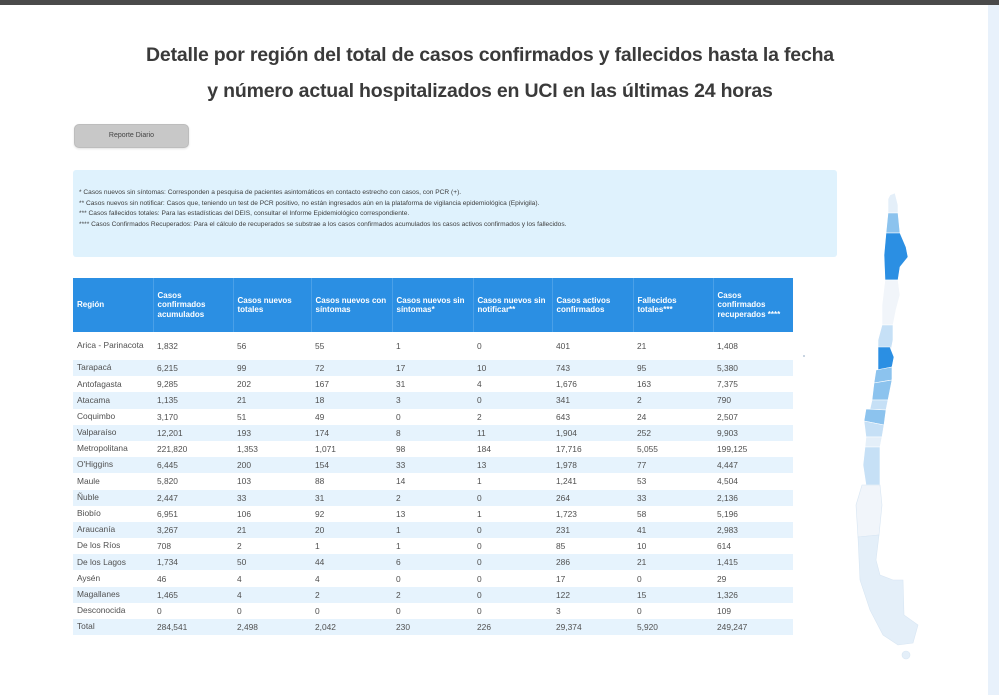 The height and width of the screenshot is (695, 999). What do you see at coordinates (433, 432) in the screenshot?
I see `table-row: Valparaíso 12,201 193 174 8 11 1,904 252 9,903` at bounding box center [433, 432].